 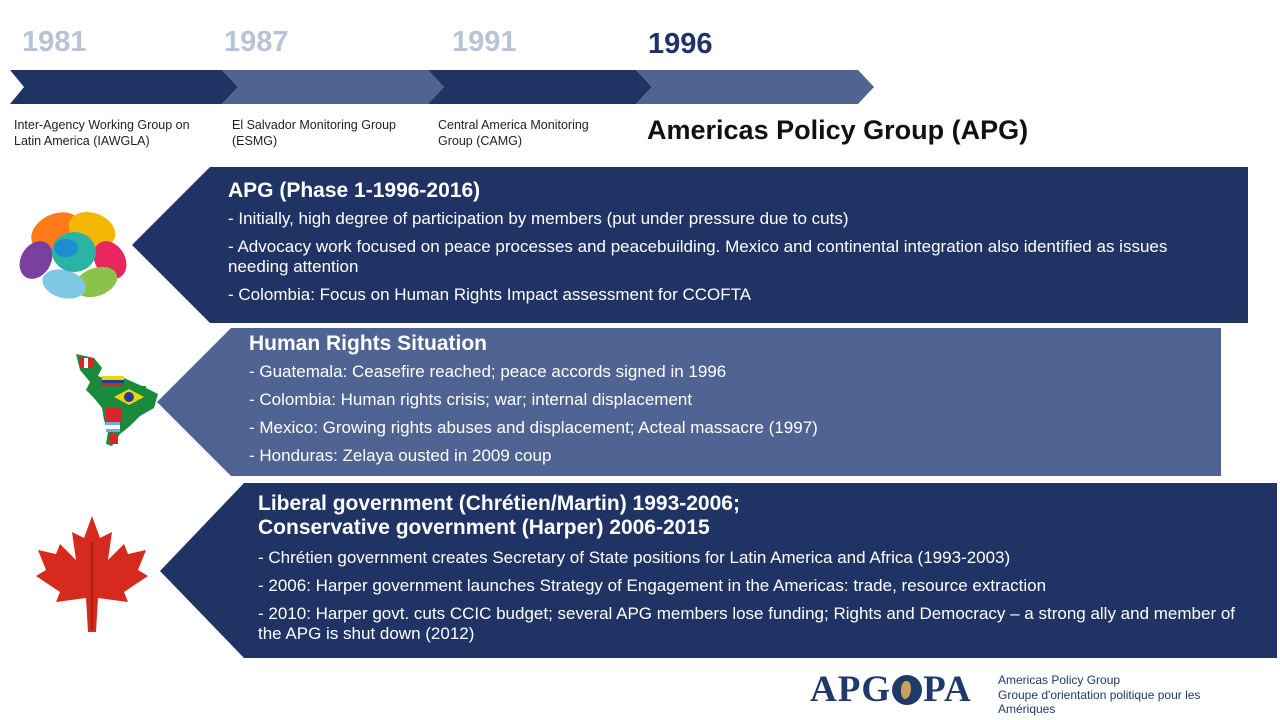 I want to click on timeline-label-camg: Central America Monitoring Group (CAMG), so click(x=513, y=133).